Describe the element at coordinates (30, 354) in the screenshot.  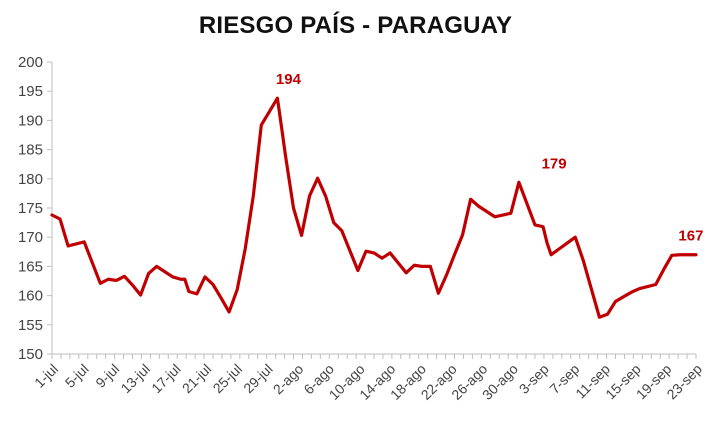
I see `y-tick-label: 150` at that location.